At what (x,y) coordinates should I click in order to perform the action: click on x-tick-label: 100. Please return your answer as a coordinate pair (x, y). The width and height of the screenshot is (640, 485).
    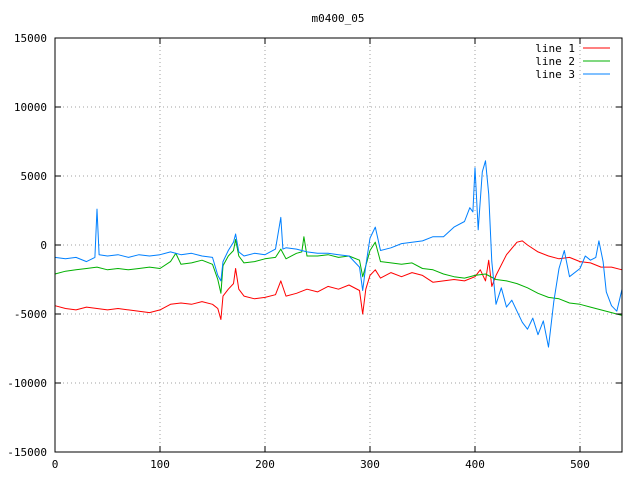
    Looking at the image, I should click on (160, 464).